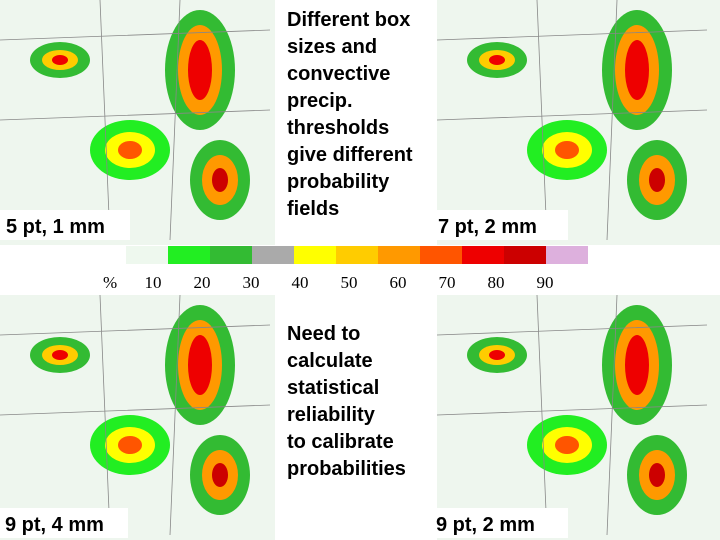 Image resolution: width=720 pixels, height=540 pixels. What do you see at coordinates (447, 282) in the screenshot?
I see `legend-tick: 70` at bounding box center [447, 282].